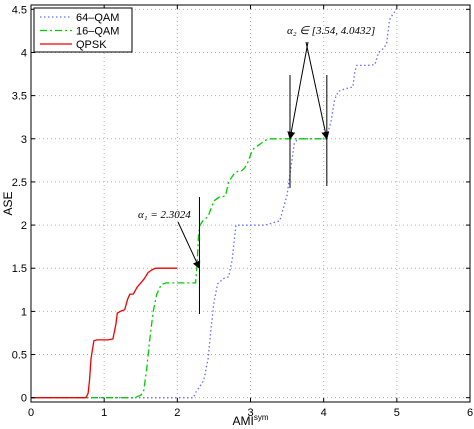 This screenshot has width=474, height=429. Describe the element at coordinates (24, 312) in the screenshot. I see `y-tick-label: 1` at that location.